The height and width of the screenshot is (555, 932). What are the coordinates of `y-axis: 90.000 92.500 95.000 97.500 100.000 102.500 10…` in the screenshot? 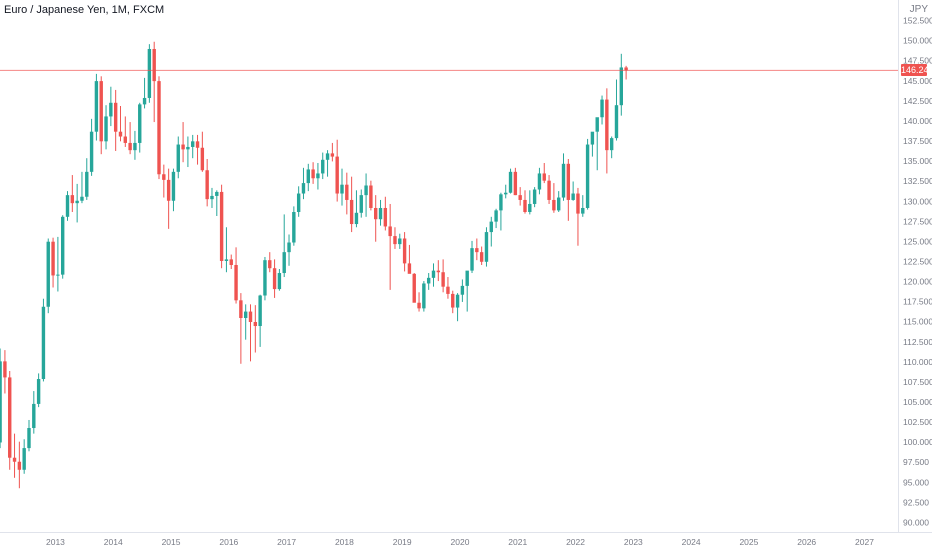 It's located at (917, 272).